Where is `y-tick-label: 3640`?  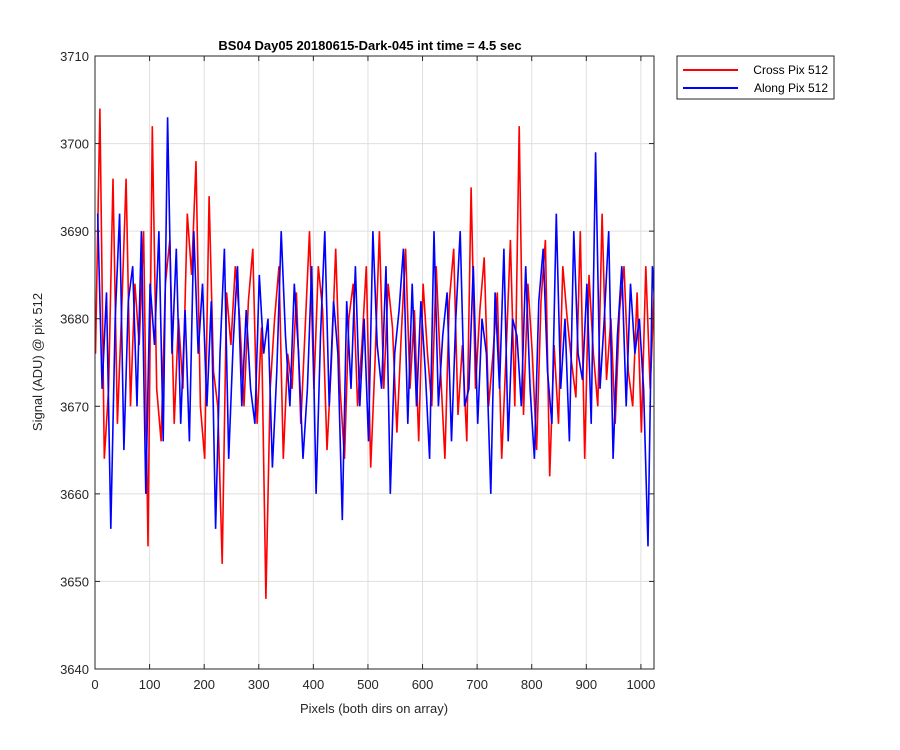
y-tick-label: 3640 is located at coordinates (74, 669).